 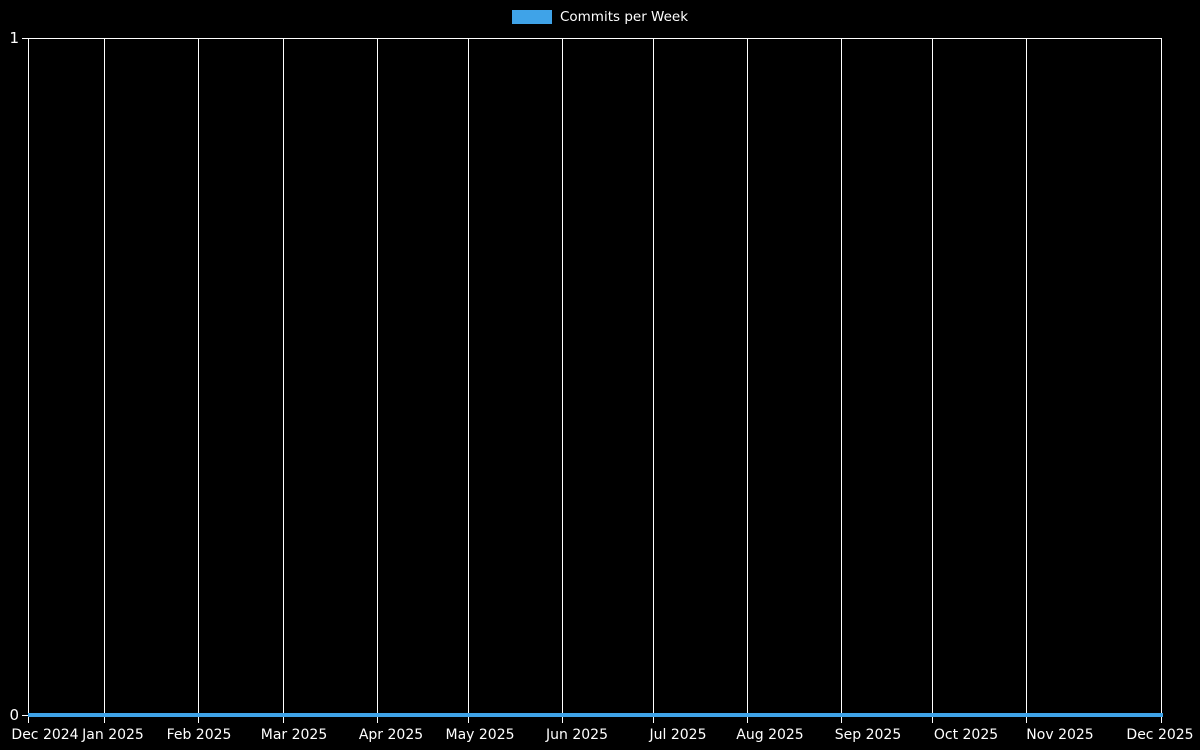 I want to click on series-line-commits-per-week, so click(x=595, y=715).